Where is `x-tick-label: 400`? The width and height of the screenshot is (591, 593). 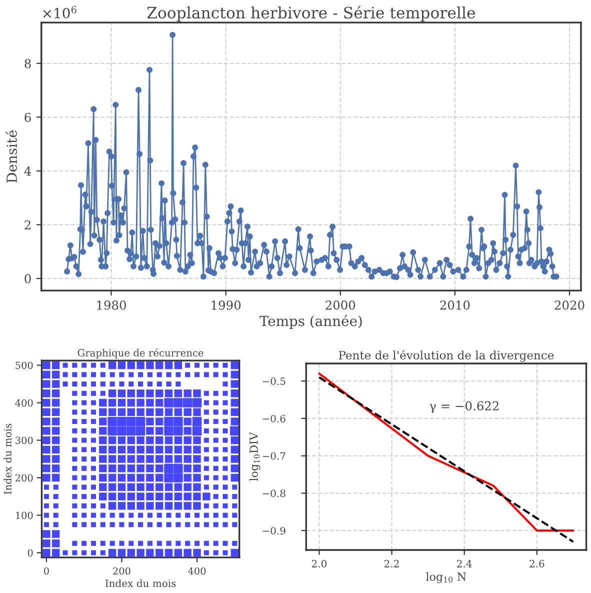
x-tick-label: 400 is located at coordinates (197, 571).